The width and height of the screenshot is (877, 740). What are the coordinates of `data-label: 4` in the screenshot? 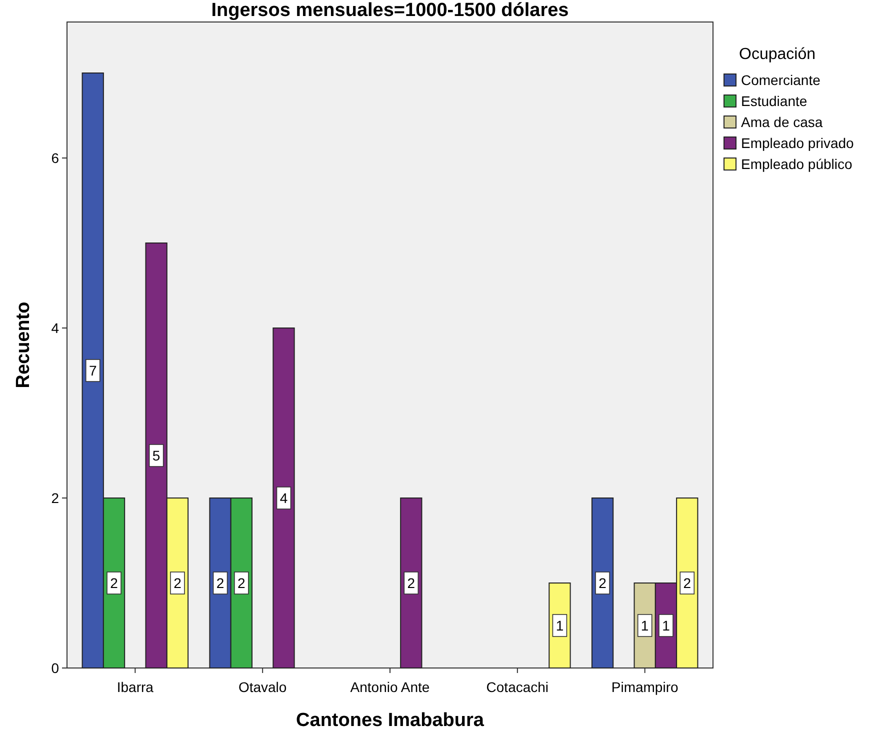 It's located at (284, 498).